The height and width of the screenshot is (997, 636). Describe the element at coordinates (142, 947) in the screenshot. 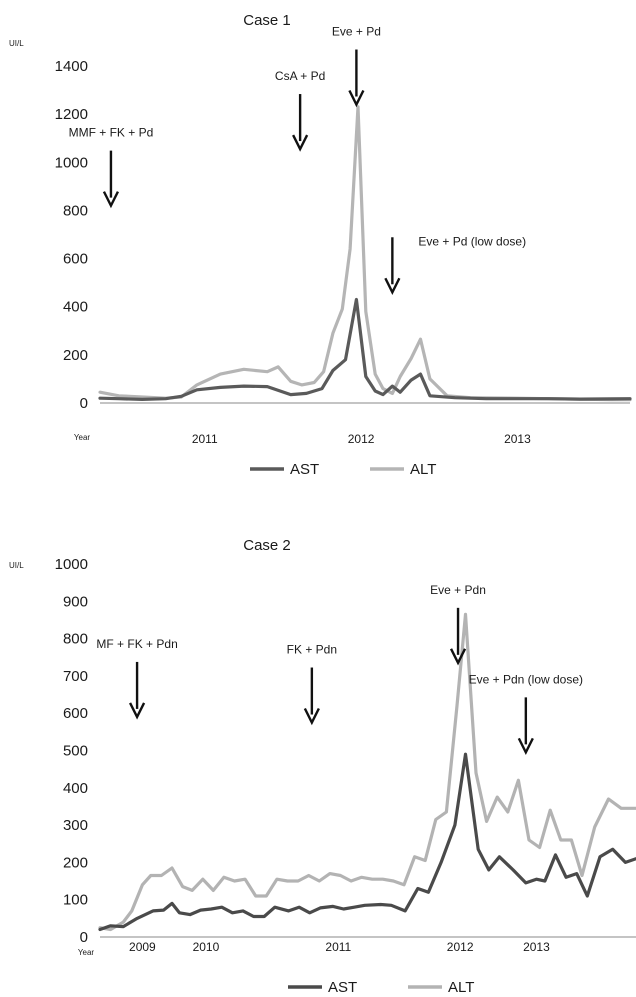

I see `x-tick-label: 2009` at that location.